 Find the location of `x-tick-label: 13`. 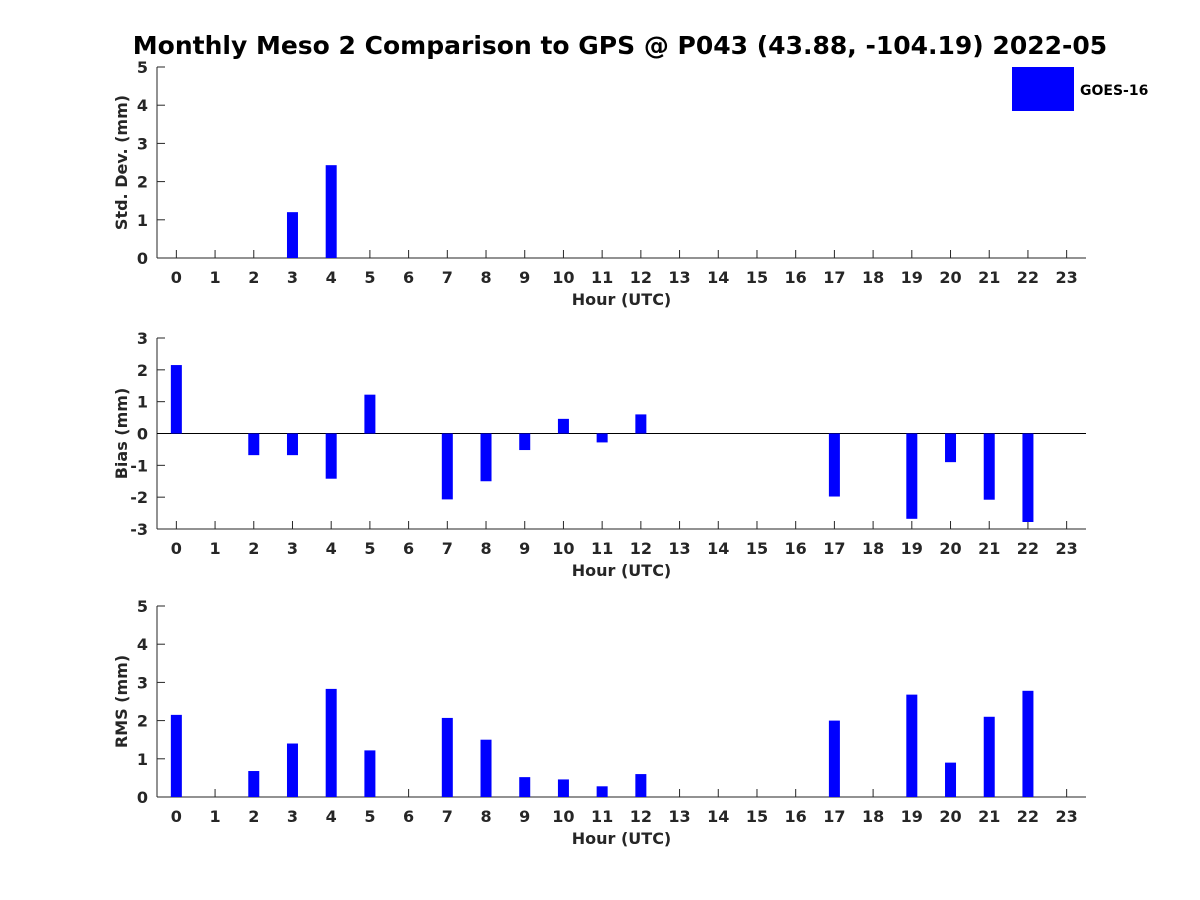

x-tick-label: 13 is located at coordinates (679, 548).